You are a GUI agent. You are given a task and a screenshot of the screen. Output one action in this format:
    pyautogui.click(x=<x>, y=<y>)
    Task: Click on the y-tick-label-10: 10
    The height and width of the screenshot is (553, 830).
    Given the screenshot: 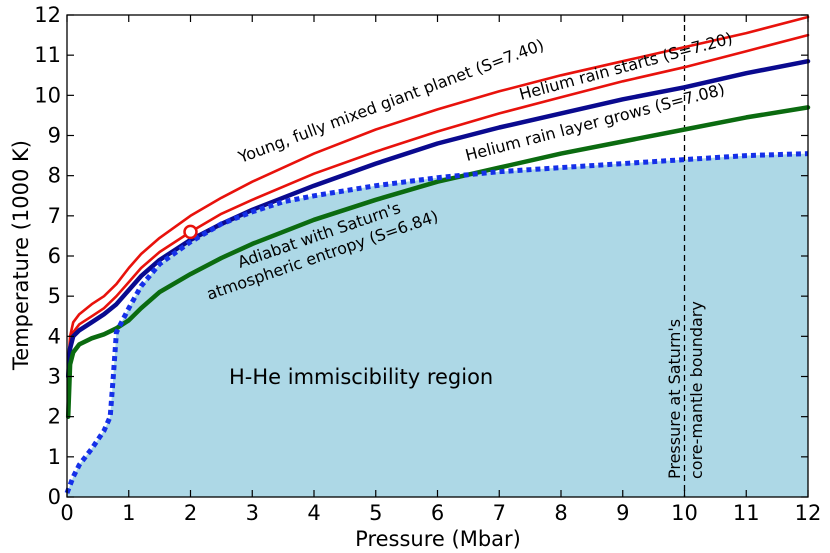 What is the action you would take?
    pyautogui.click(x=47, y=95)
    